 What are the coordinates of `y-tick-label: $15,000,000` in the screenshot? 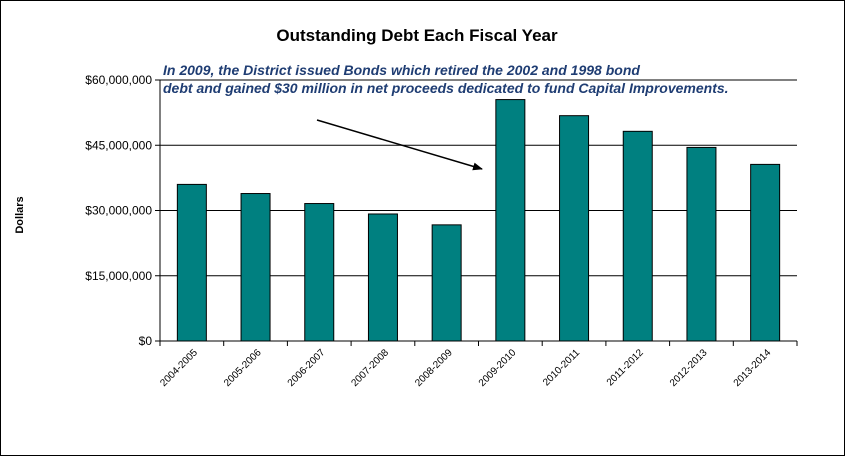 It's located at (118, 276).